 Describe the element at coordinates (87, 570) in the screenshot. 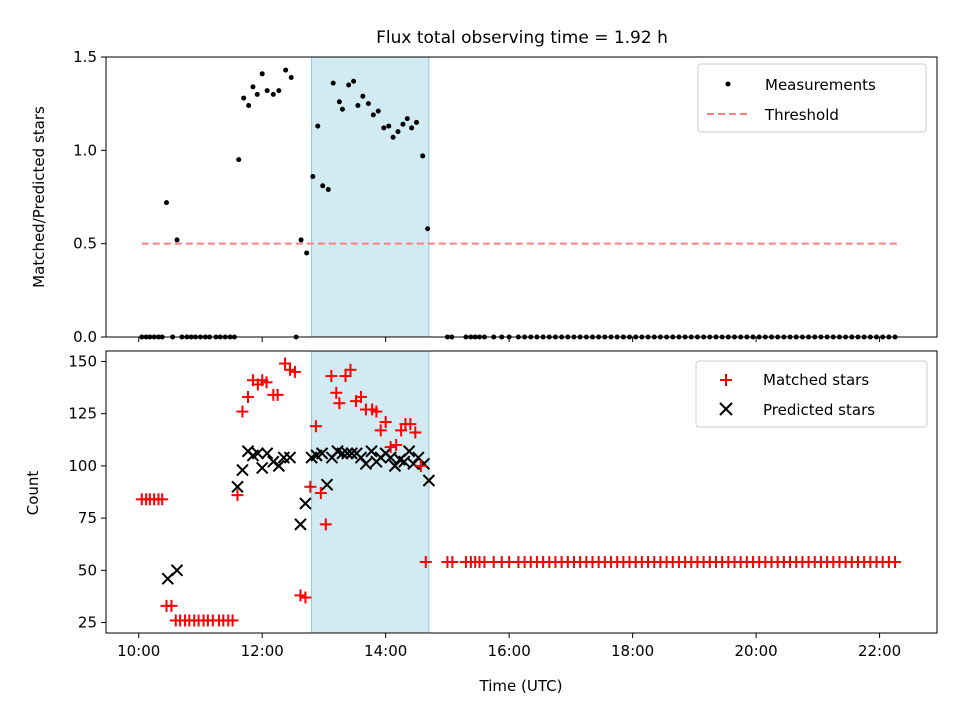

I see `bottom-ytick-label: 50` at that location.